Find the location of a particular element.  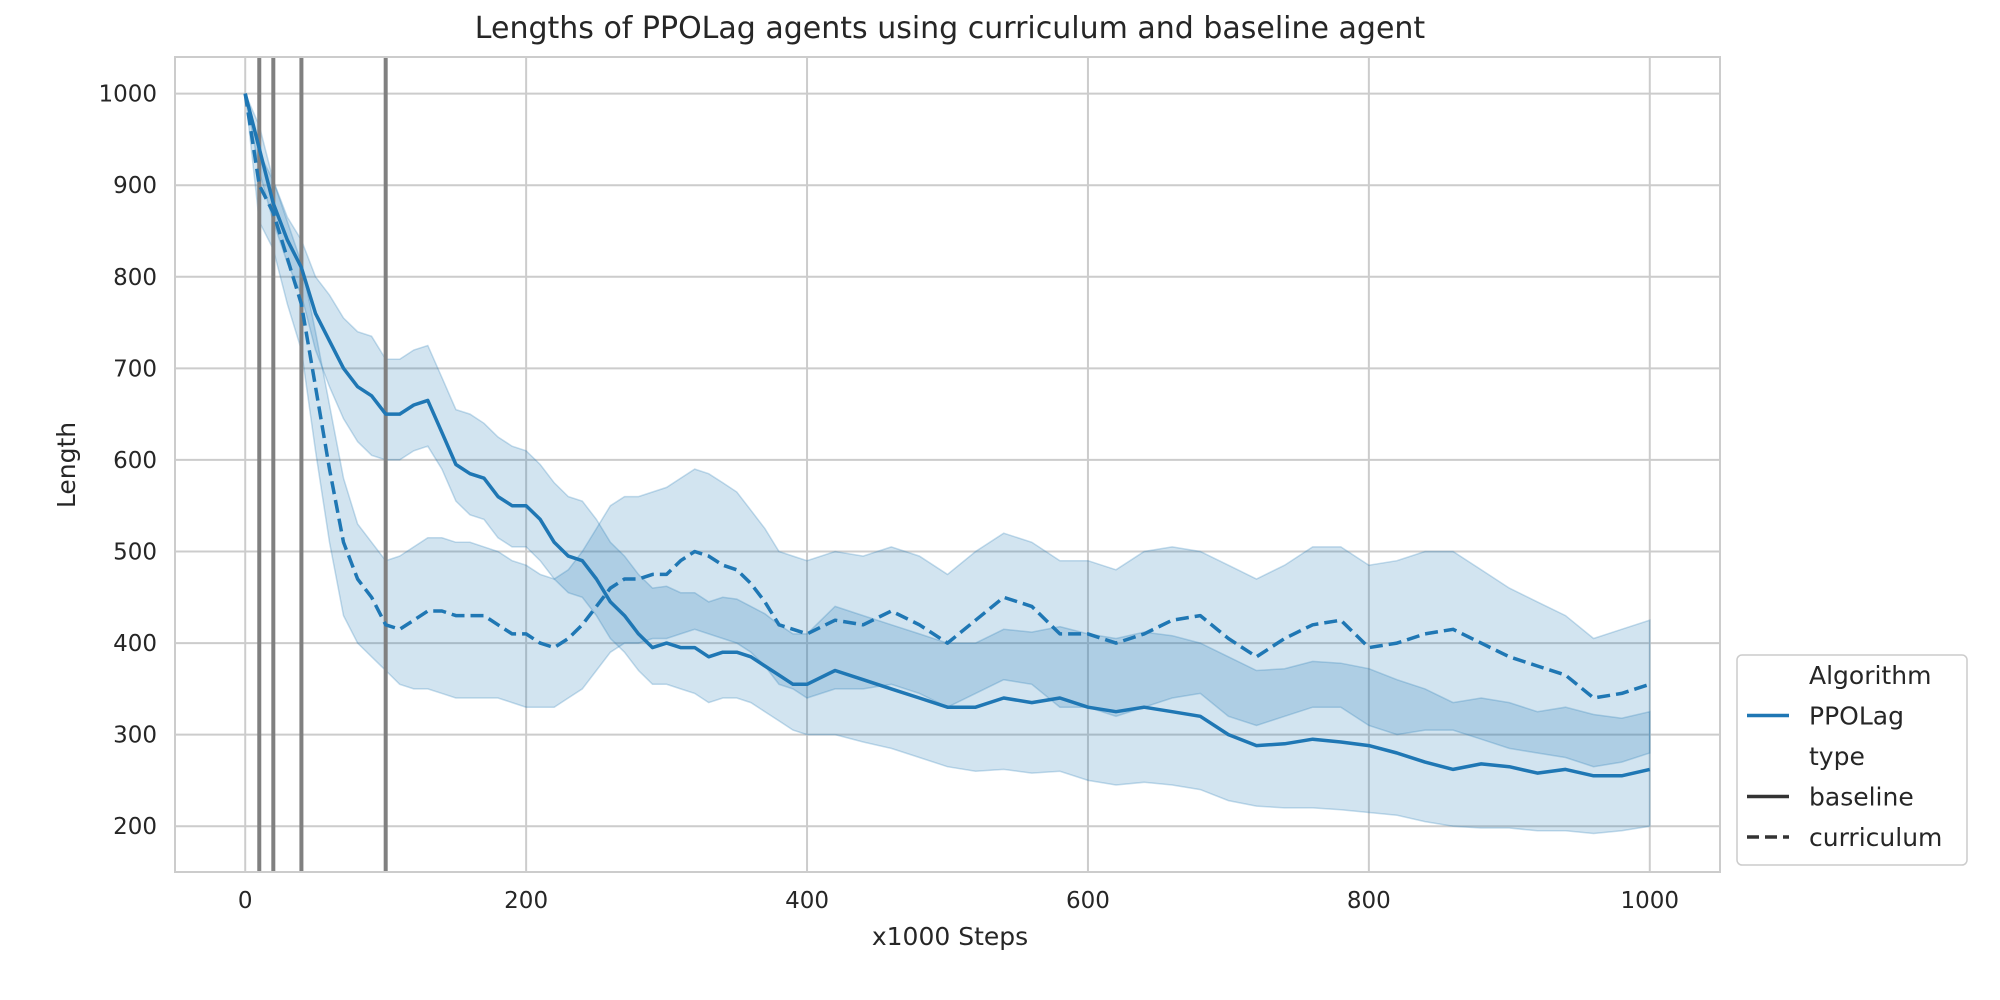

x-tick-label: 400 is located at coordinates (807, 901).